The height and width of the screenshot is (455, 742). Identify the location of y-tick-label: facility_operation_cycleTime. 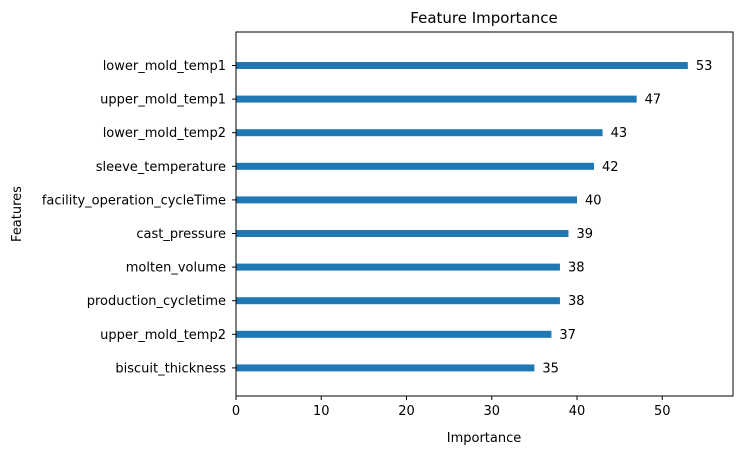
(134, 200).